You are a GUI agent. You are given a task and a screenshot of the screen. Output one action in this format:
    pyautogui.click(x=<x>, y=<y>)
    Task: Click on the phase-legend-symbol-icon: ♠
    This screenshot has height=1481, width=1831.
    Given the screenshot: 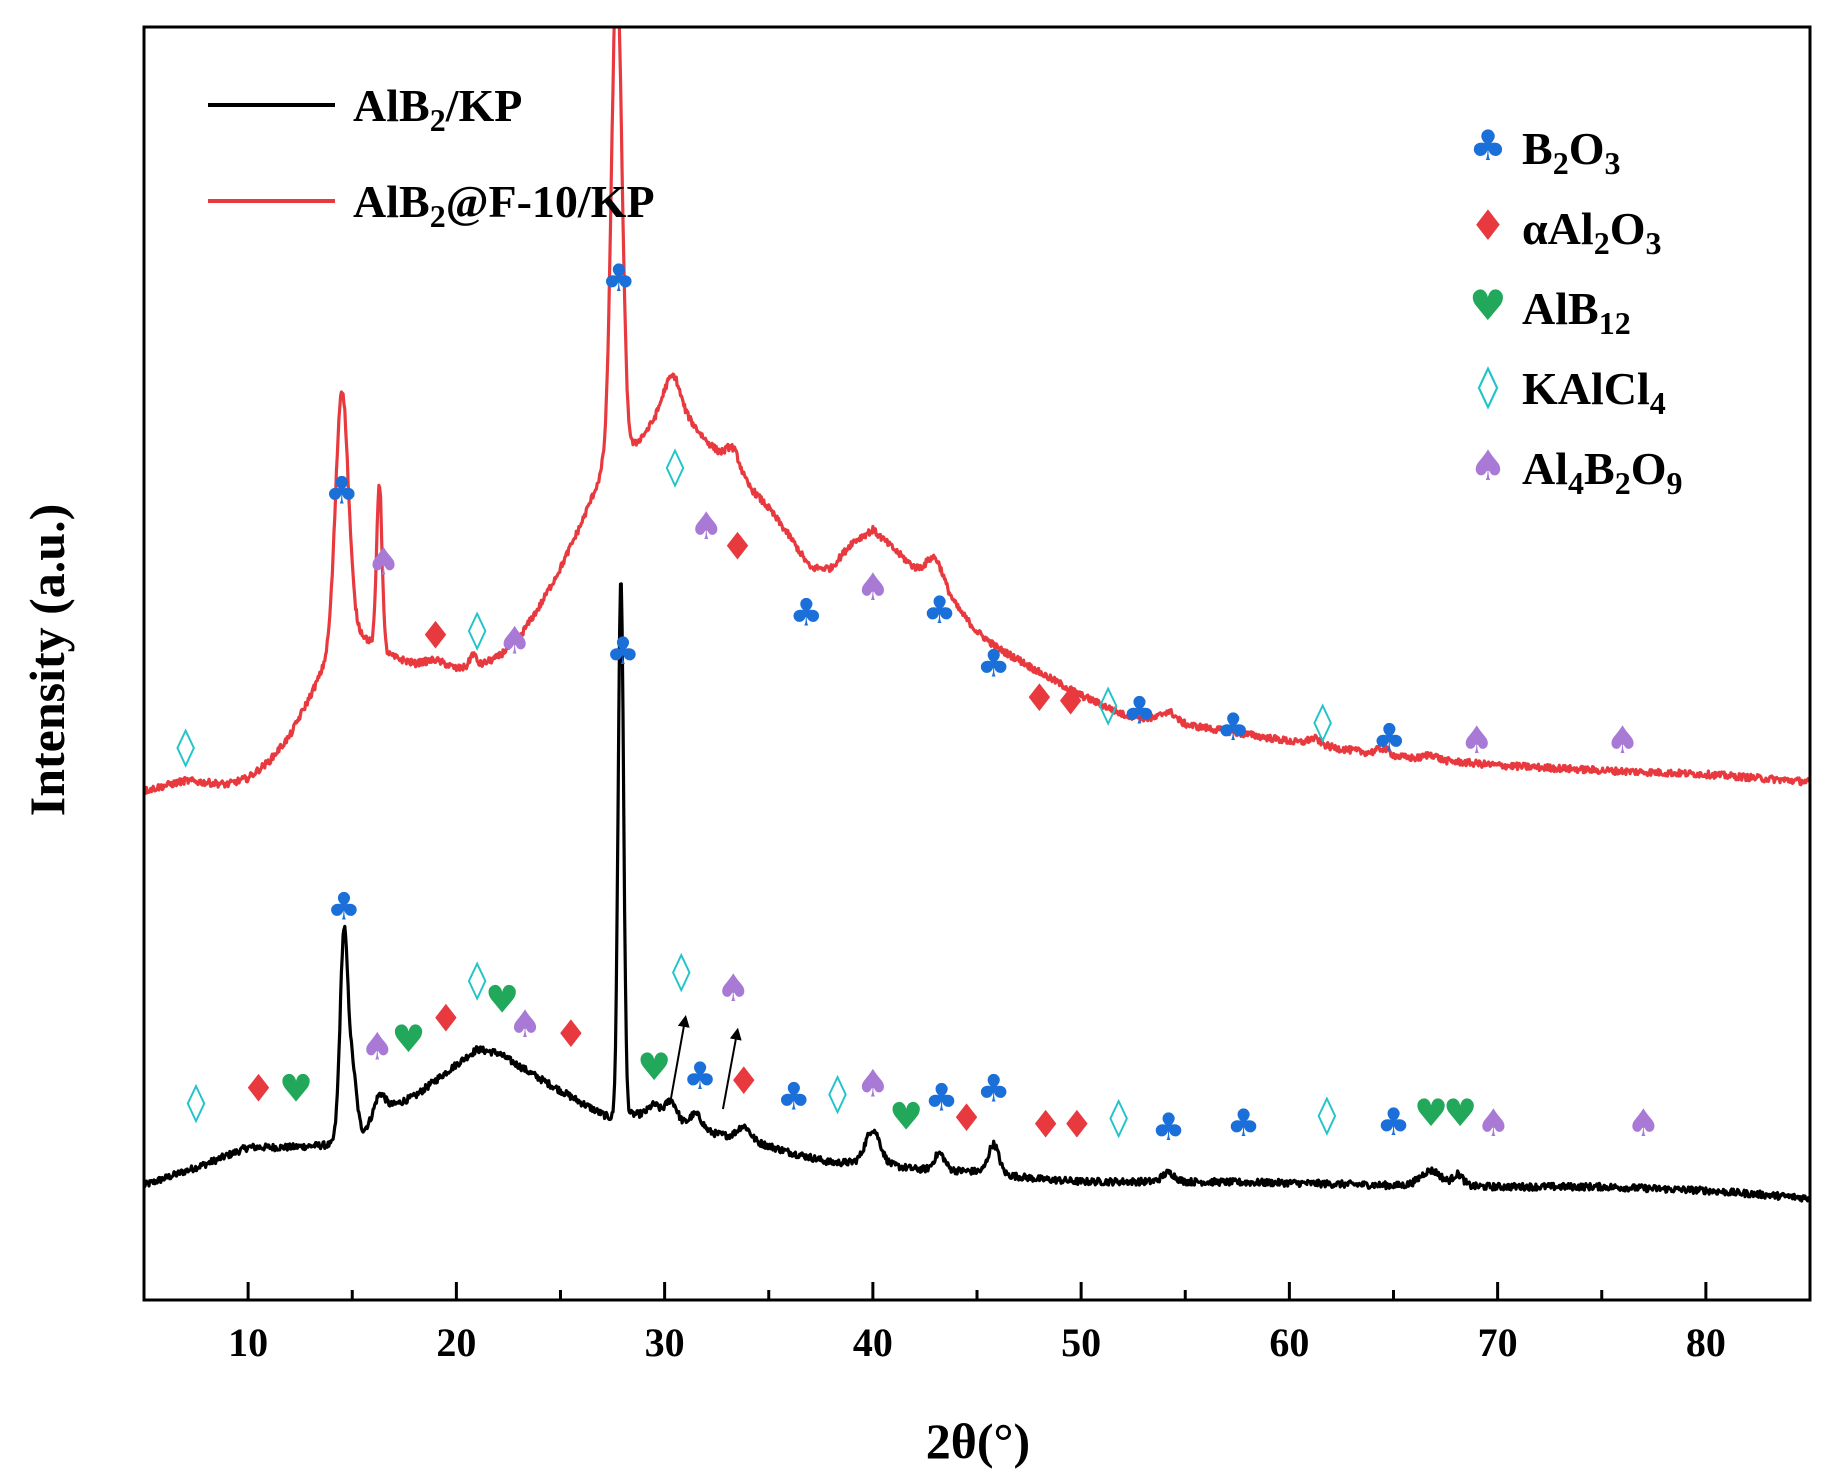 What is the action you would take?
    pyautogui.click(x=1488, y=465)
    